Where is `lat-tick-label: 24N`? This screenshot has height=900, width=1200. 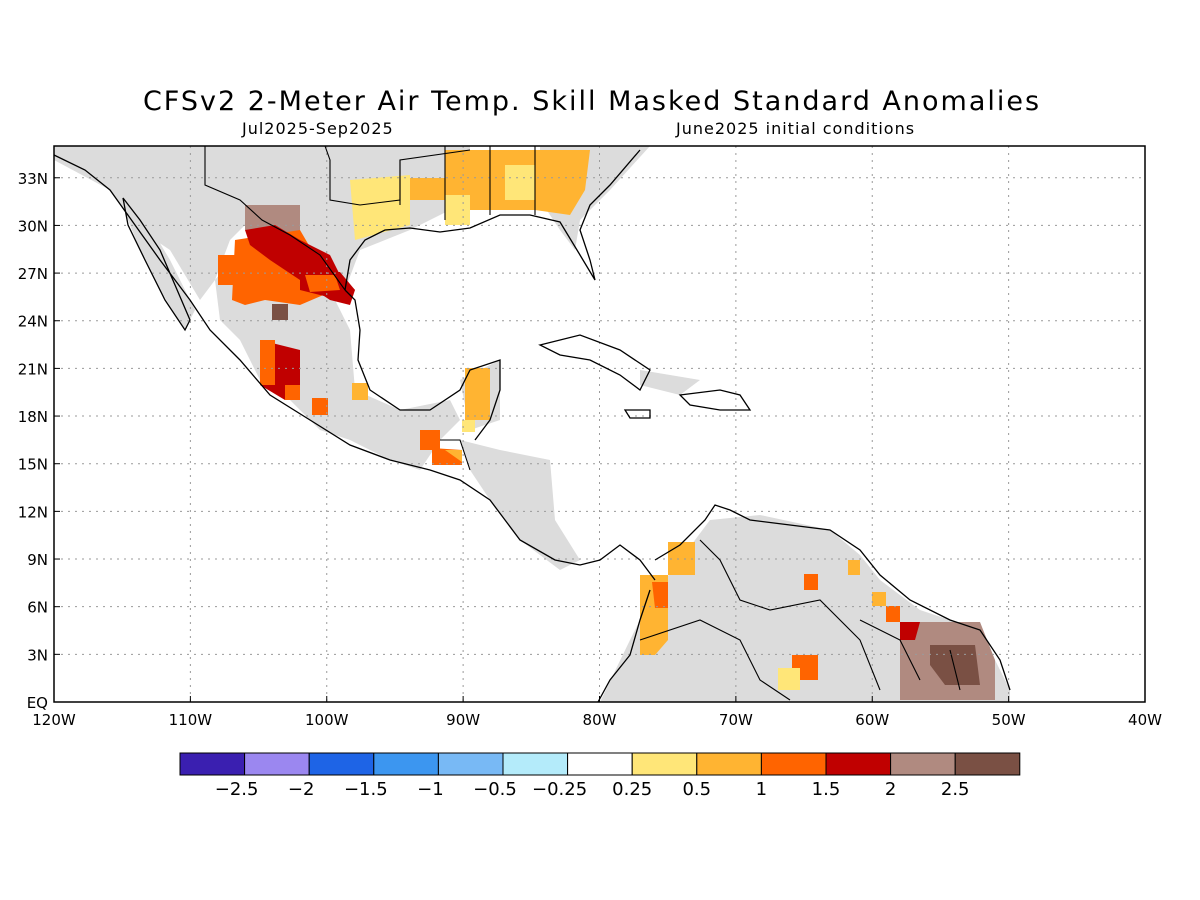
lat-tick-label: 24N is located at coordinates (33, 322).